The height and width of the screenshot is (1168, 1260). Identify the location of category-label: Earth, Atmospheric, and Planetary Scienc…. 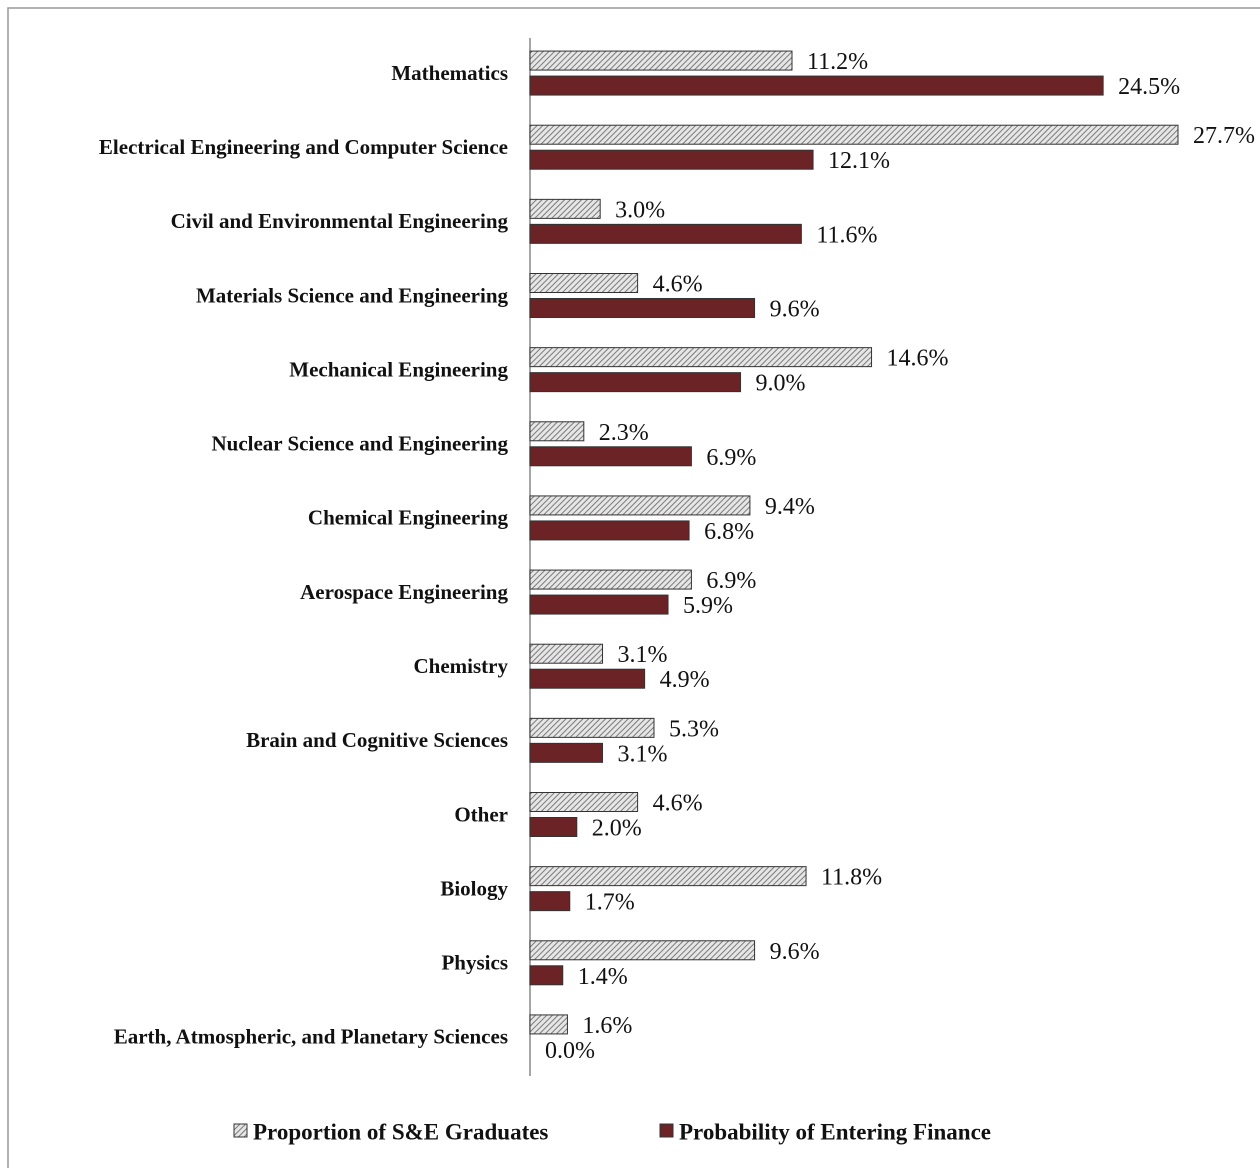
(311, 1037).